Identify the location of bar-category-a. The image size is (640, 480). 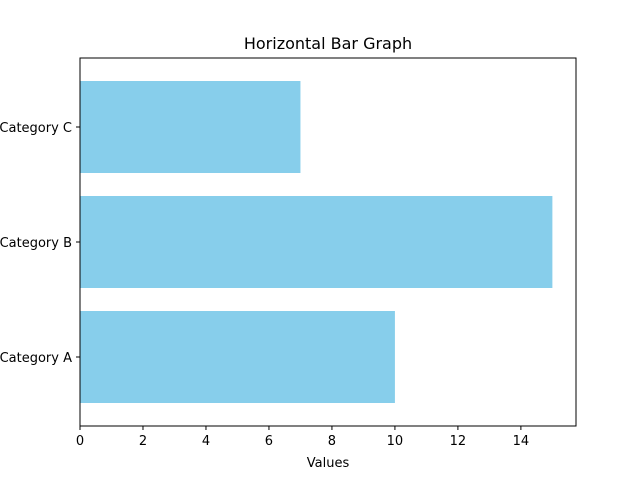
(237, 357).